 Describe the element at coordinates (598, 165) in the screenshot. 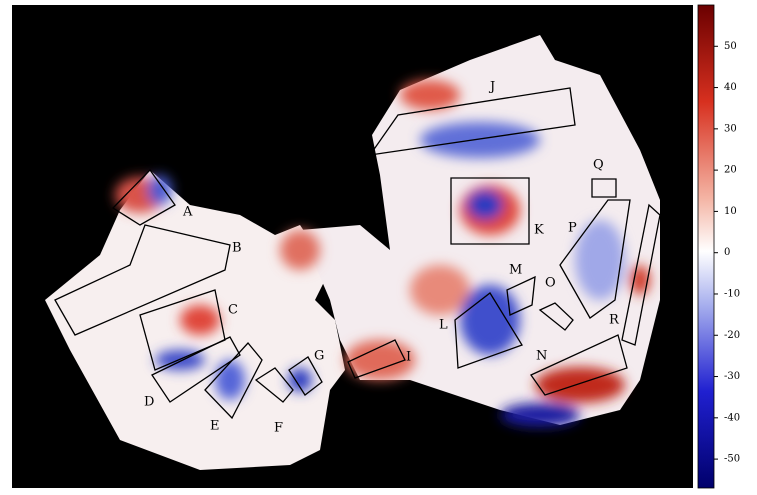

I see `region-label: Q` at that location.